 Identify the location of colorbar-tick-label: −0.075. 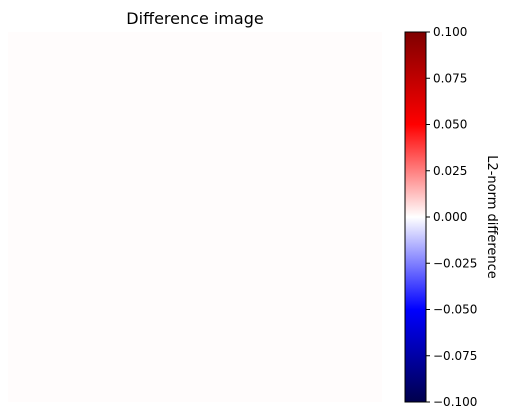
(455, 356).